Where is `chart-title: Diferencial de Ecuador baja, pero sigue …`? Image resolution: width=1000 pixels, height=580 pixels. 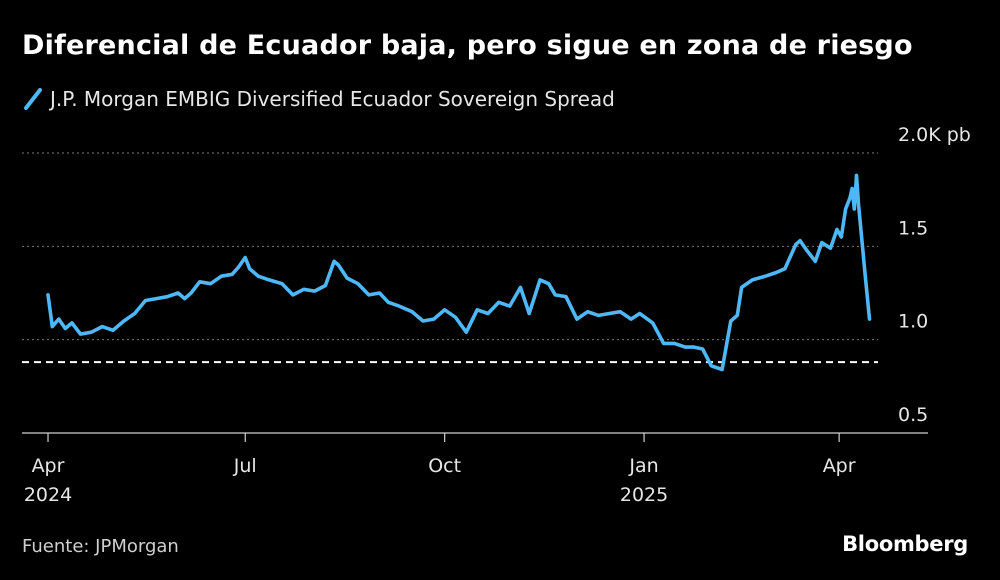 chart-title: Diferencial de Ecuador baja, pero sigue … is located at coordinates (467, 45).